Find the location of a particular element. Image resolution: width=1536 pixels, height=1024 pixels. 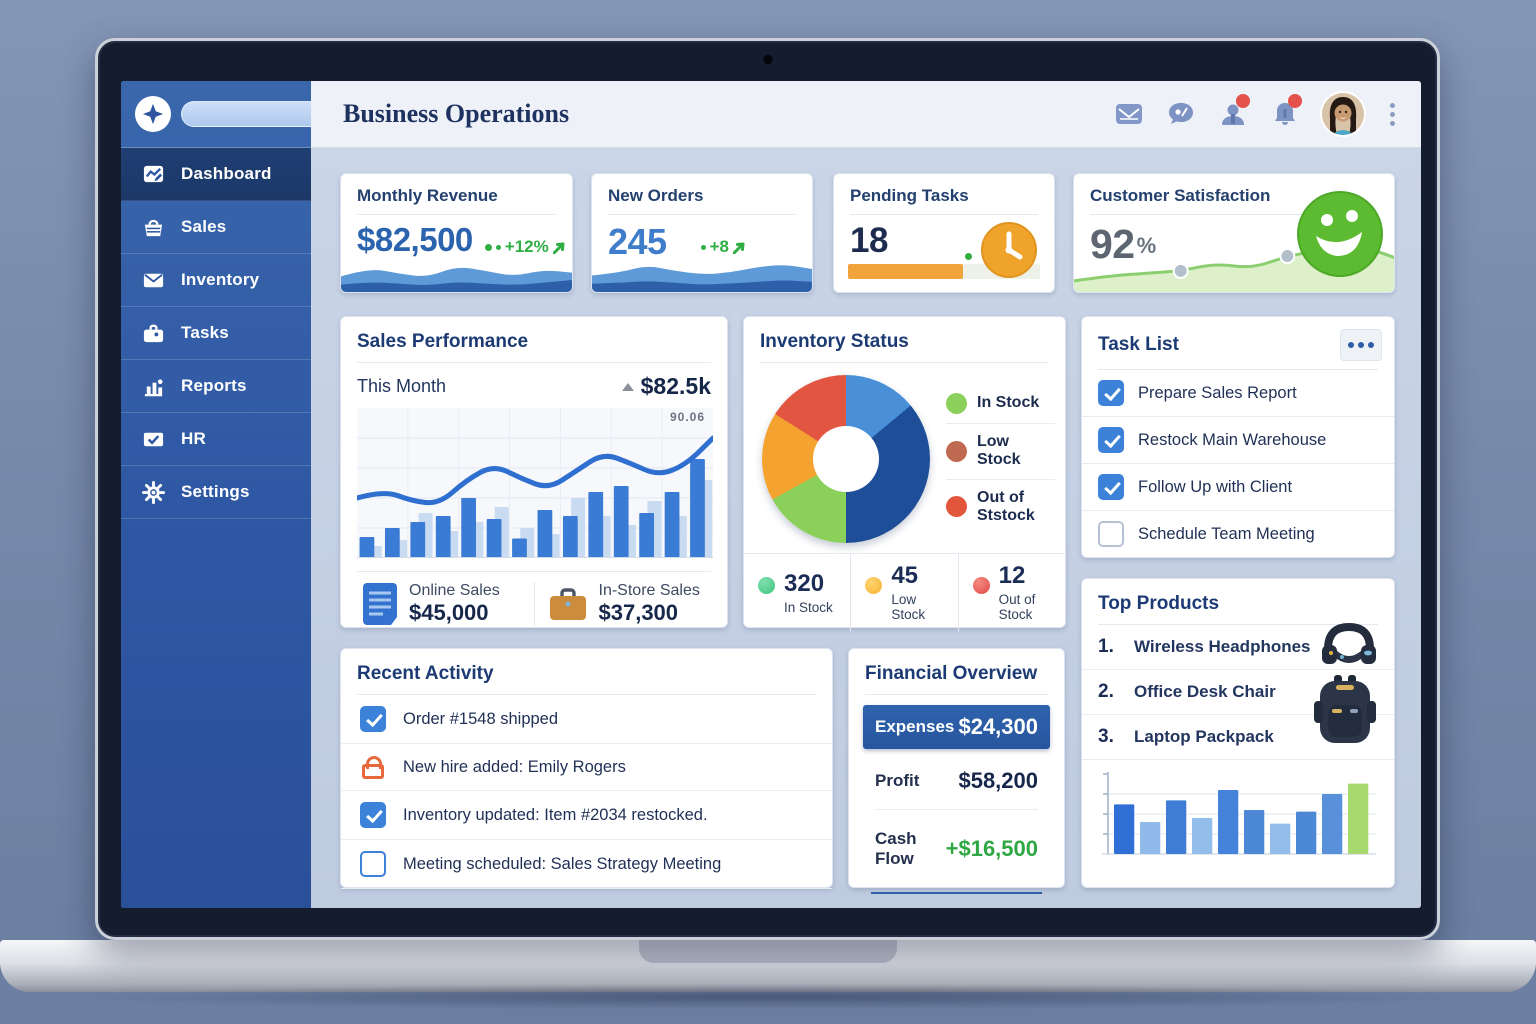

star-logo-icon is located at coordinates (153, 114).